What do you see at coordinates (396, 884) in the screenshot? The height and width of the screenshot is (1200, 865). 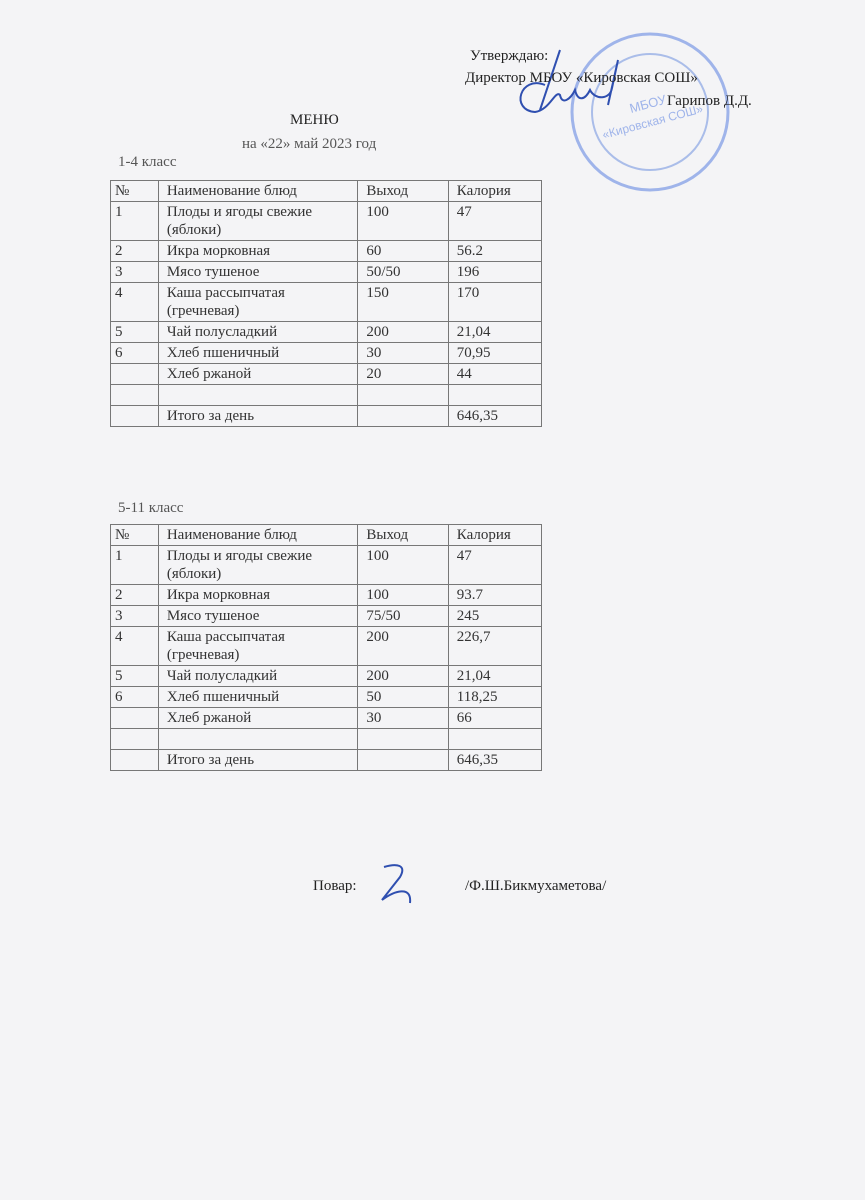 I see `cook-signature` at bounding box center [396, 884].